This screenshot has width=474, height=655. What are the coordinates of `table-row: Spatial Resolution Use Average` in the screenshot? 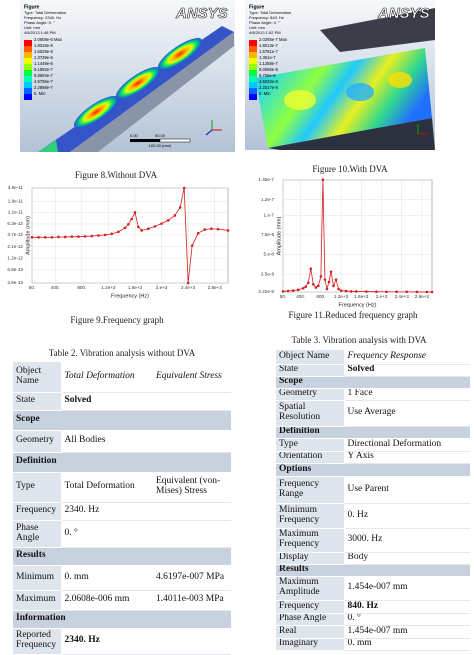 It's located at (373, 413).